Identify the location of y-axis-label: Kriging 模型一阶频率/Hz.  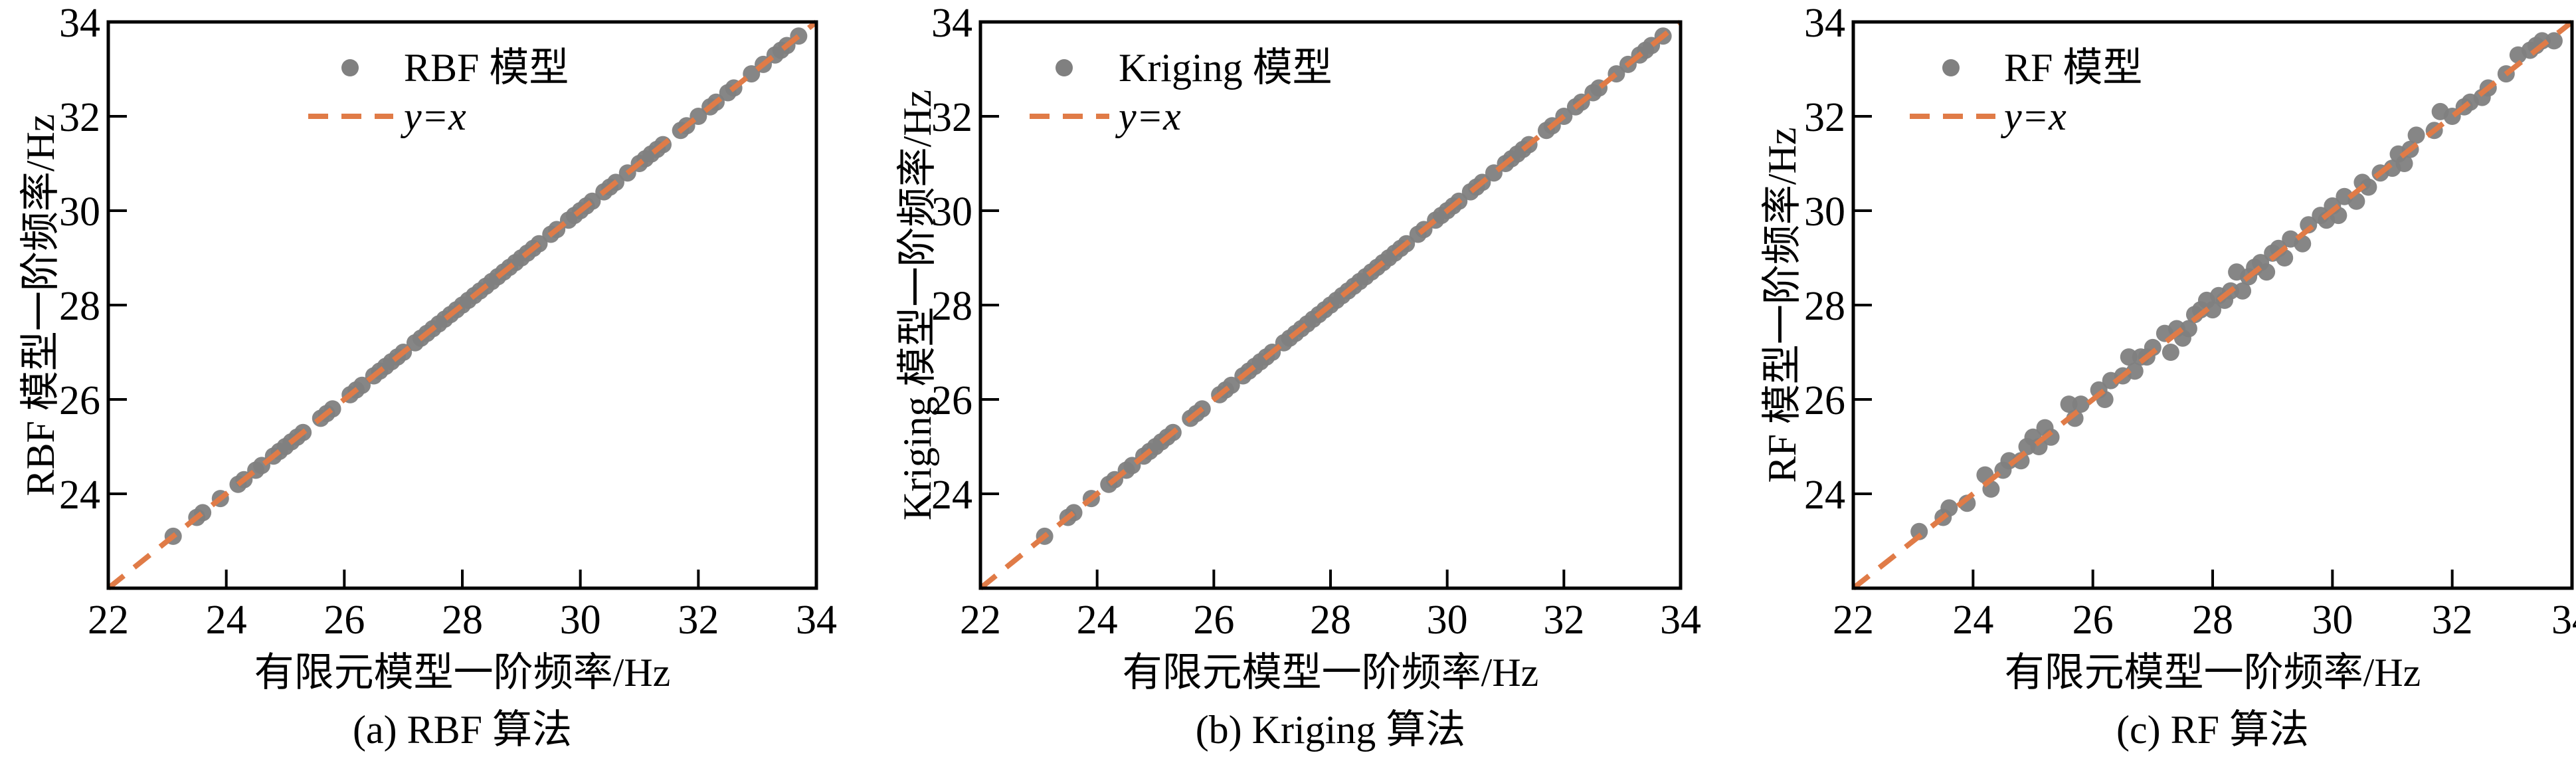
(917, 305).